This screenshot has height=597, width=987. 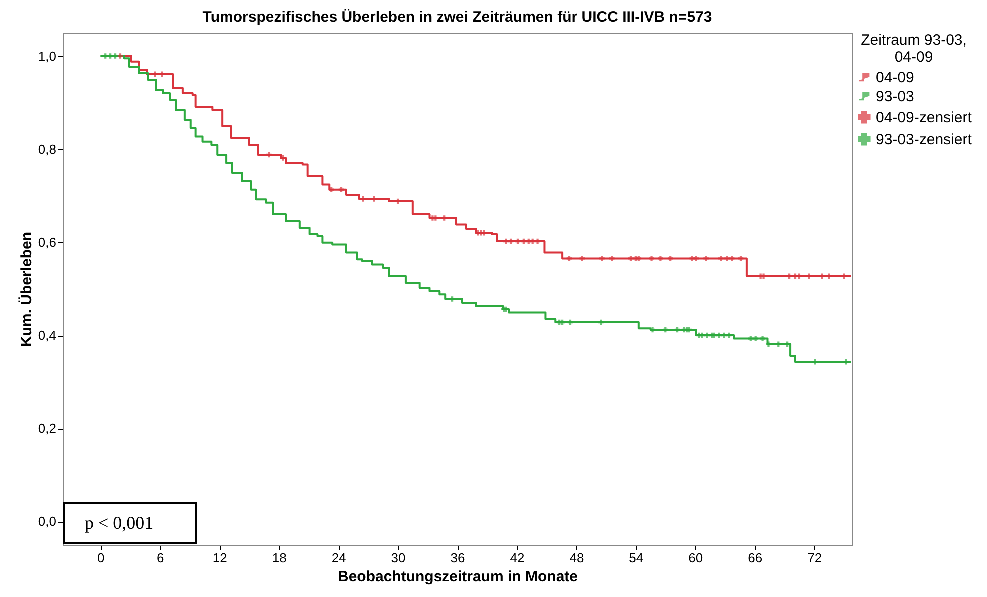 I want to click on x-axis-title: Beobachtungszeitraum in Monate, so click(x=458, y=577).